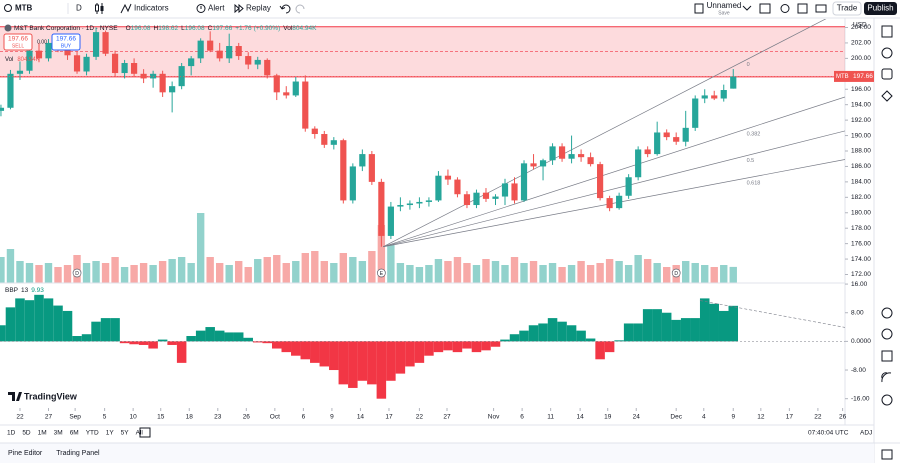 This screenshot has height=463, width=900. I want to click on price-tag-bg, so click(854, 76).